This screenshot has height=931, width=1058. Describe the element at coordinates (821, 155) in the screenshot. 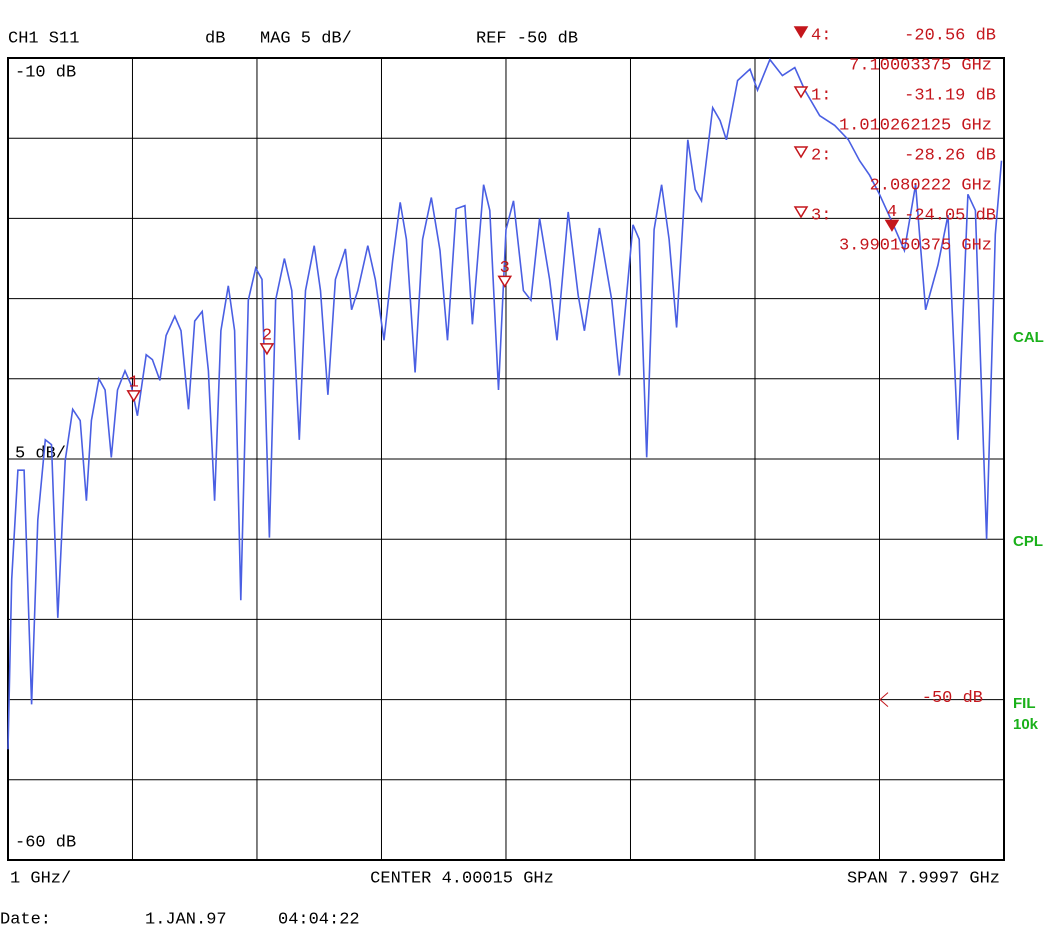

I see `readout-id: 2:` at that location.